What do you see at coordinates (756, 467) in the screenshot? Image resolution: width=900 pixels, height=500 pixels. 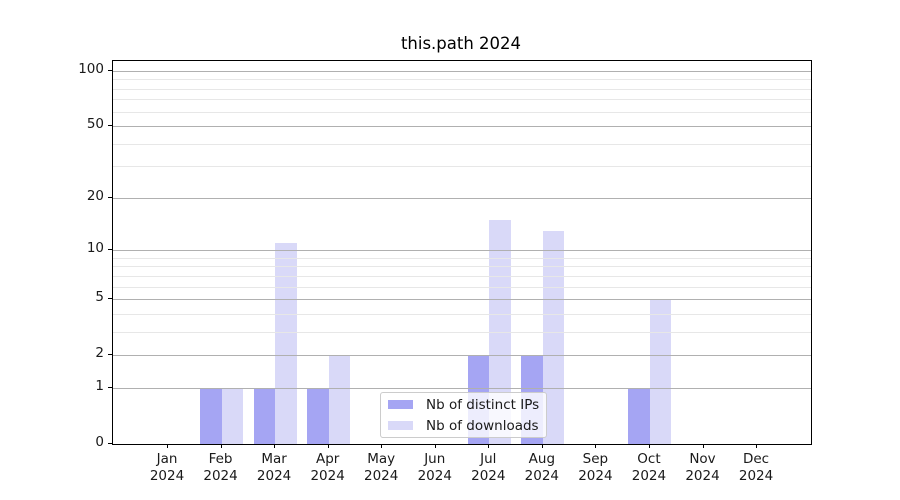 I see `x-tick-label: Dec 2024` at bounding box center [756, 467].